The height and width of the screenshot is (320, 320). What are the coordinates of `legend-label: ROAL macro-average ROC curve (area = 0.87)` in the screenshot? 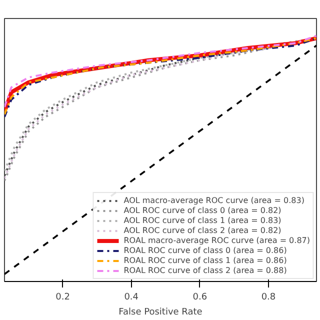 It's located at (217, 240).